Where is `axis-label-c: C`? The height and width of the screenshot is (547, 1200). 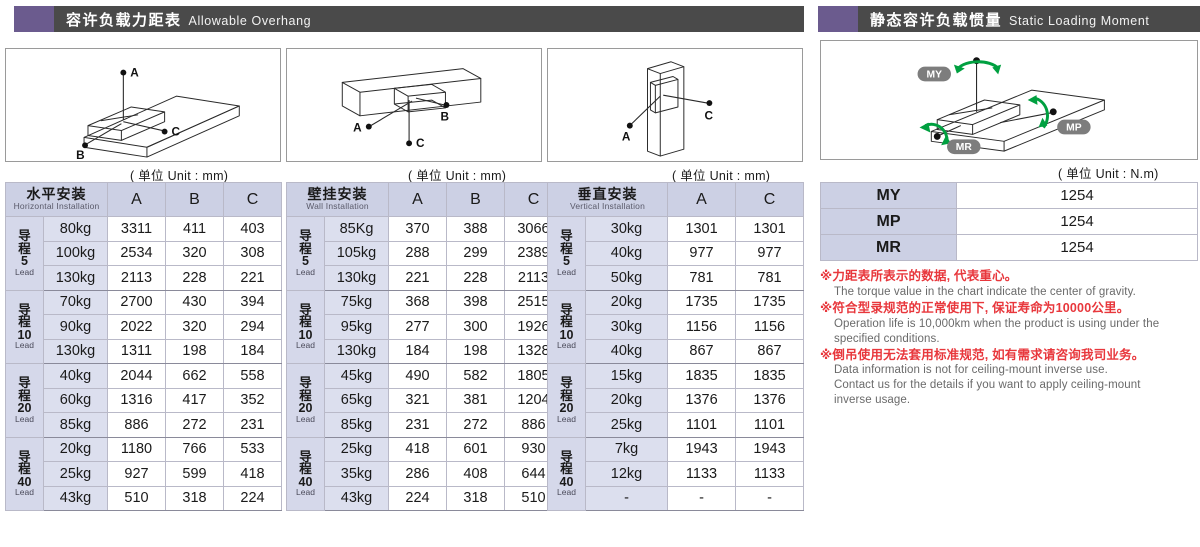 axis-label-c: C is located at coordinates (175, 131).